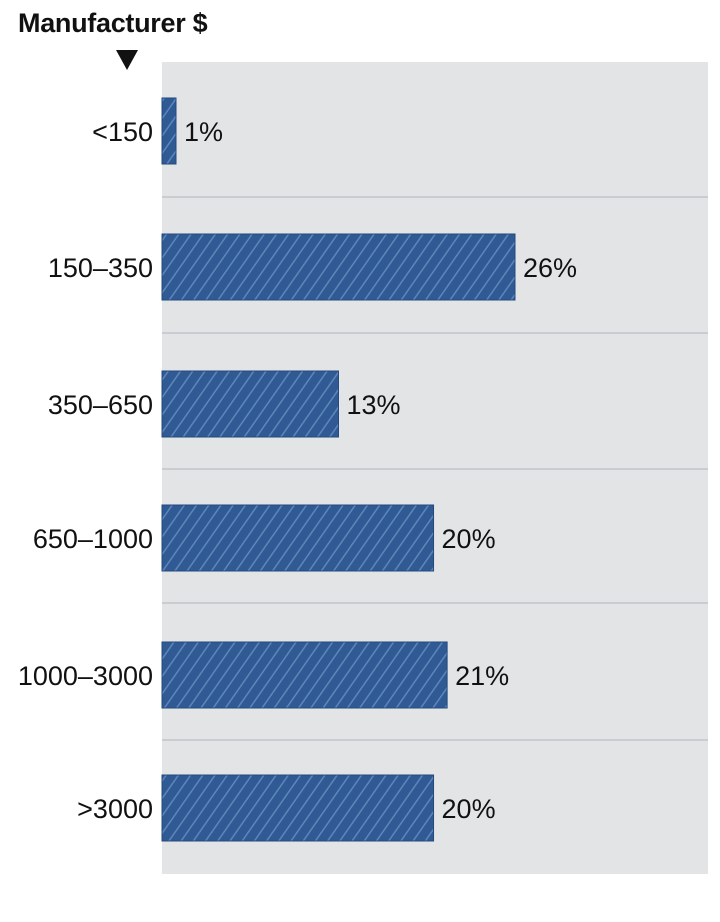 Image resolution: width=720 pixels, height=922 pixels. I want to click on chart-title: Manufacturer $, so click(113, 23).